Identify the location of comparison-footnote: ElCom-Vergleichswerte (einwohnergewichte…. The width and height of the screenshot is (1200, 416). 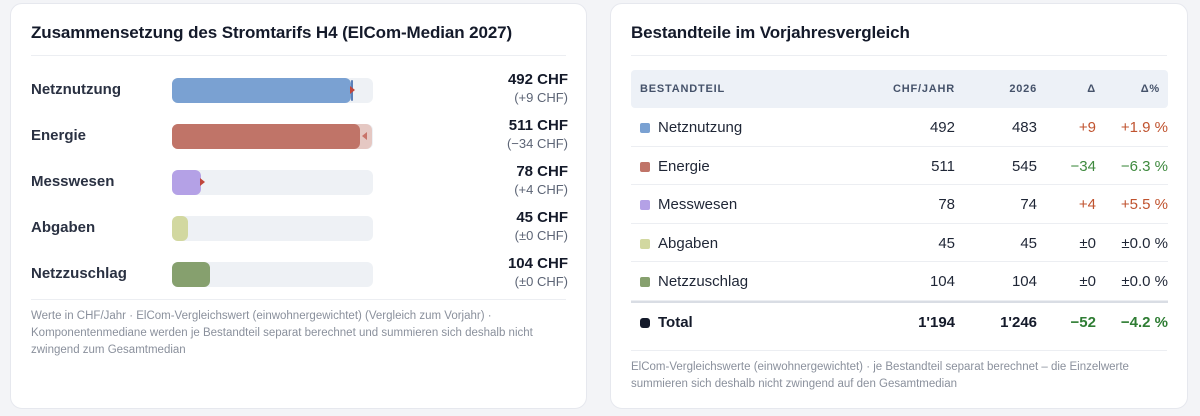
(880, 375).